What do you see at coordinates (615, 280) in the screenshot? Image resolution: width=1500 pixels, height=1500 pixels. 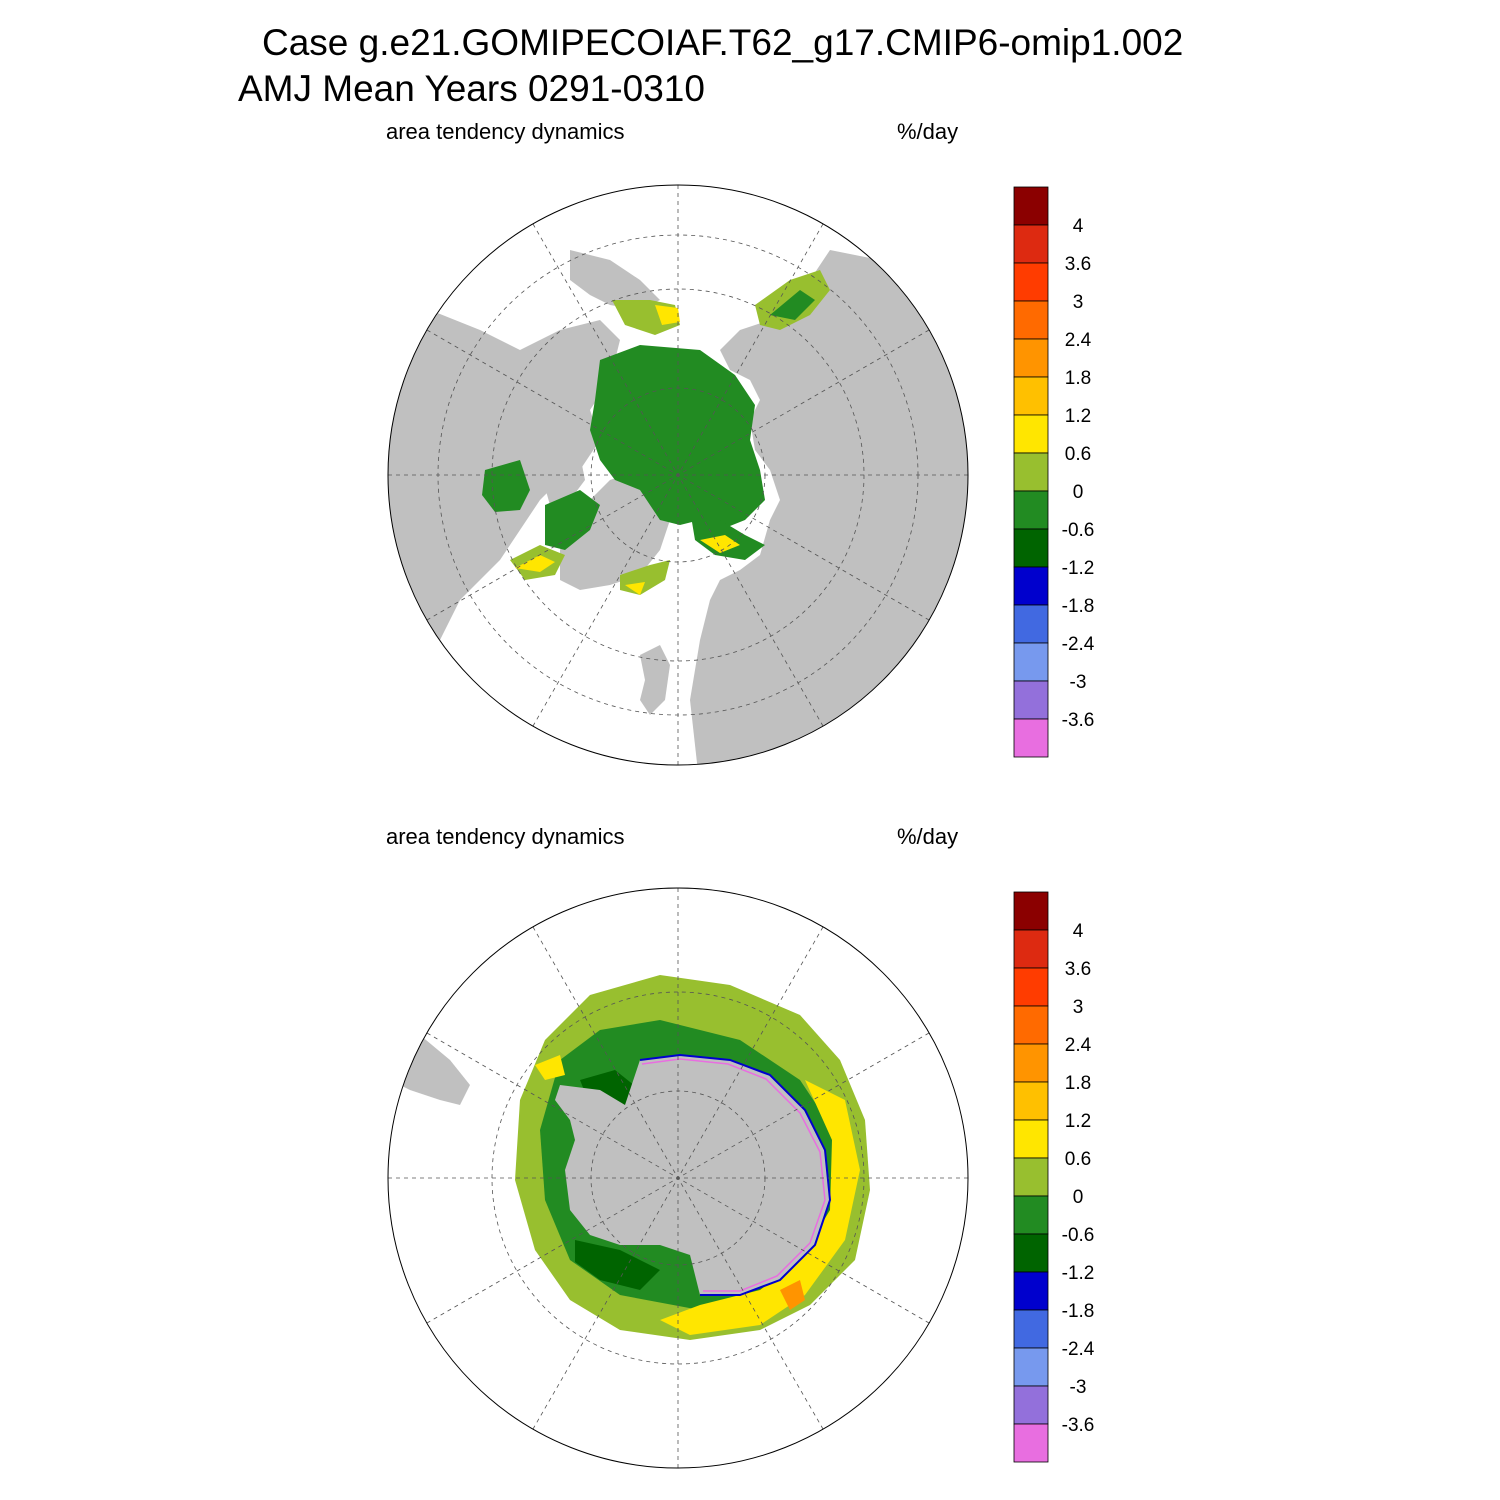 I see `bering-land` at bounding box center [615, 280].